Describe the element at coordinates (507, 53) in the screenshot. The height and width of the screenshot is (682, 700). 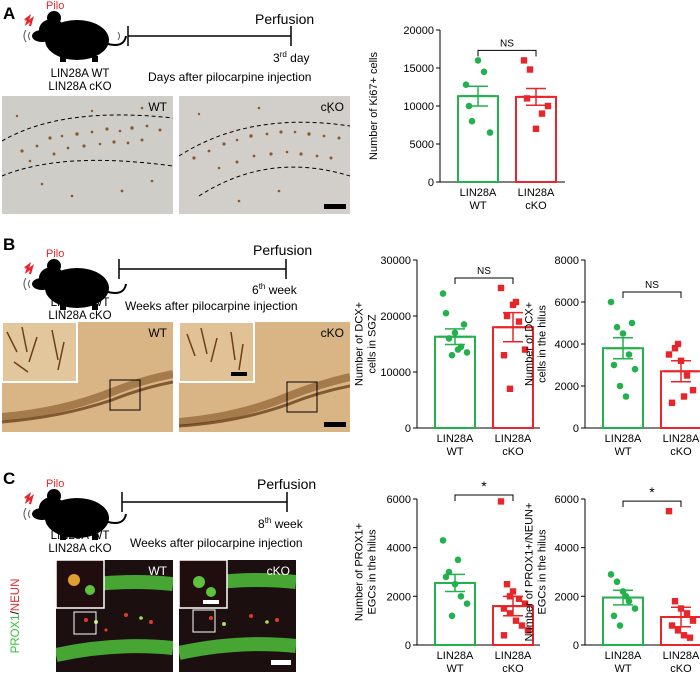
I see `significance-bracket` at that location.